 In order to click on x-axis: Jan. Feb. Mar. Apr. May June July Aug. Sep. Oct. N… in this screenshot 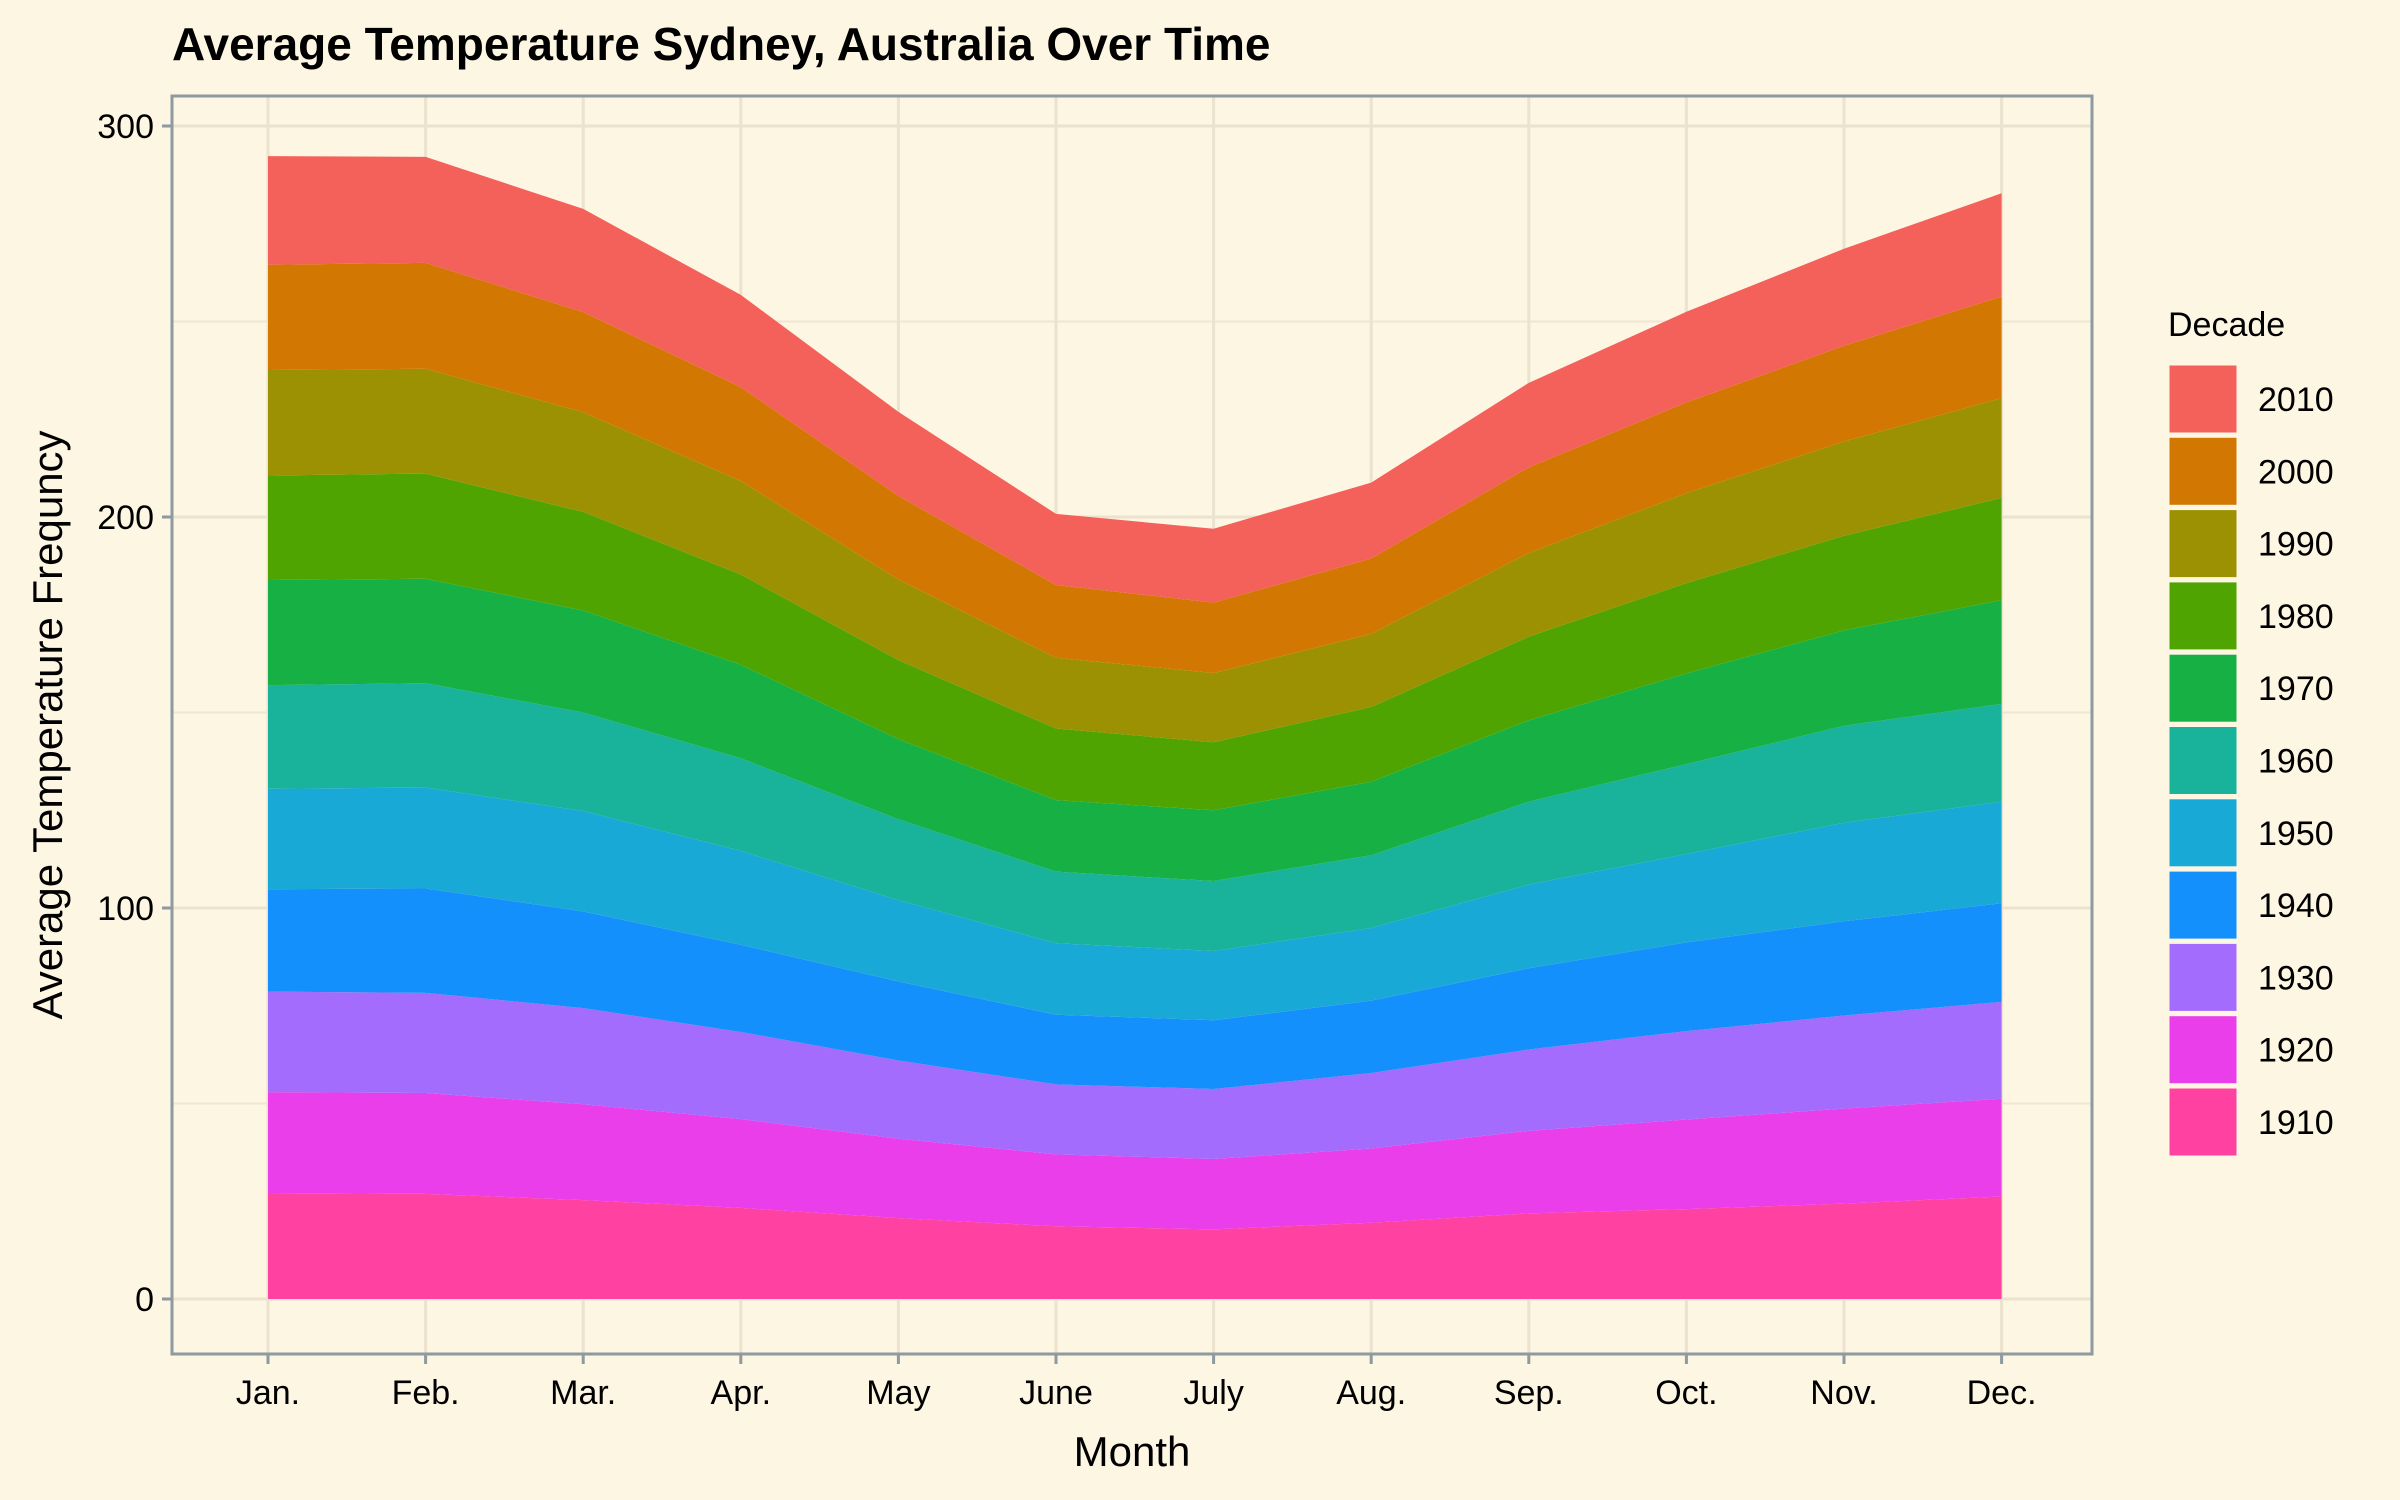, I will do `click(1136, 1383)`.